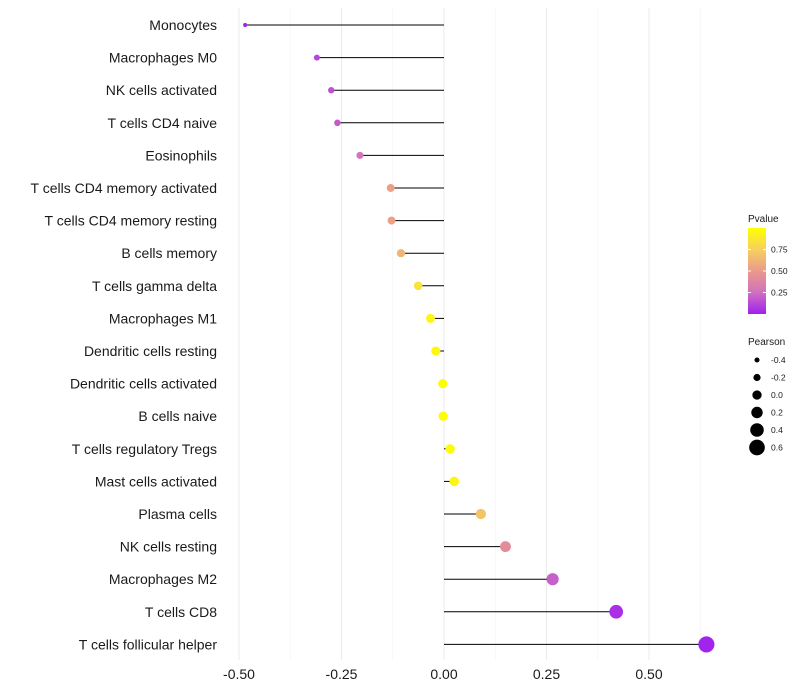 Image resolution: width=800 pixels, height=700 pixels. Describe the element at coordinates (778, 378) in the screenshot. I see `pearson-legend-label: -0.2` at that location.